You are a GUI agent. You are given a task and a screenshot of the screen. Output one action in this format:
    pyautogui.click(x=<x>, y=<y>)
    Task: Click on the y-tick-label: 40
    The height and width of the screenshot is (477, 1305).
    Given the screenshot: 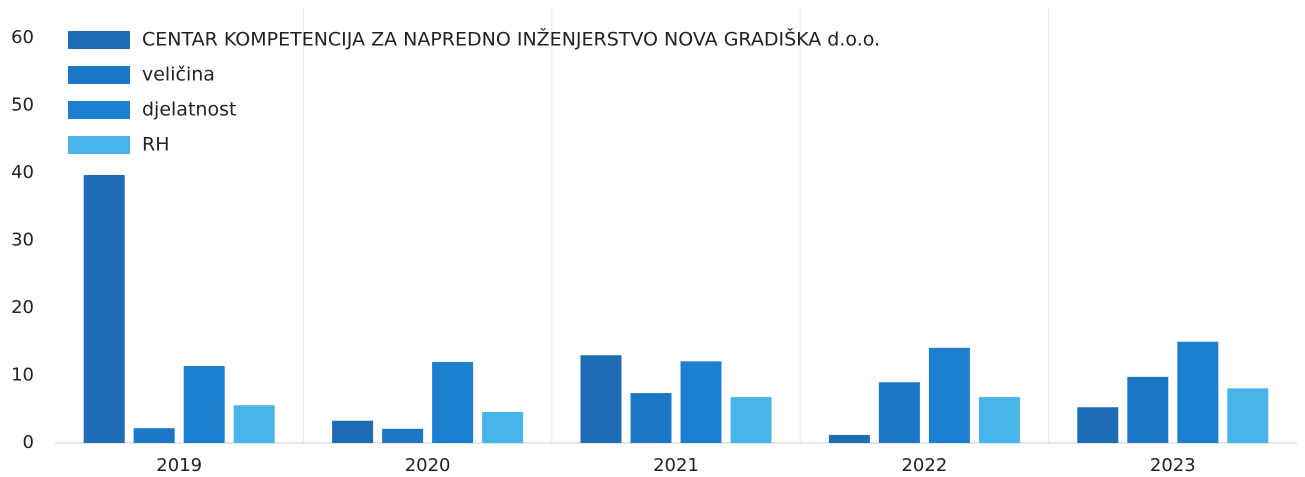 What is the action you would take?
    pyautogui.click(x=22, y=172)
    